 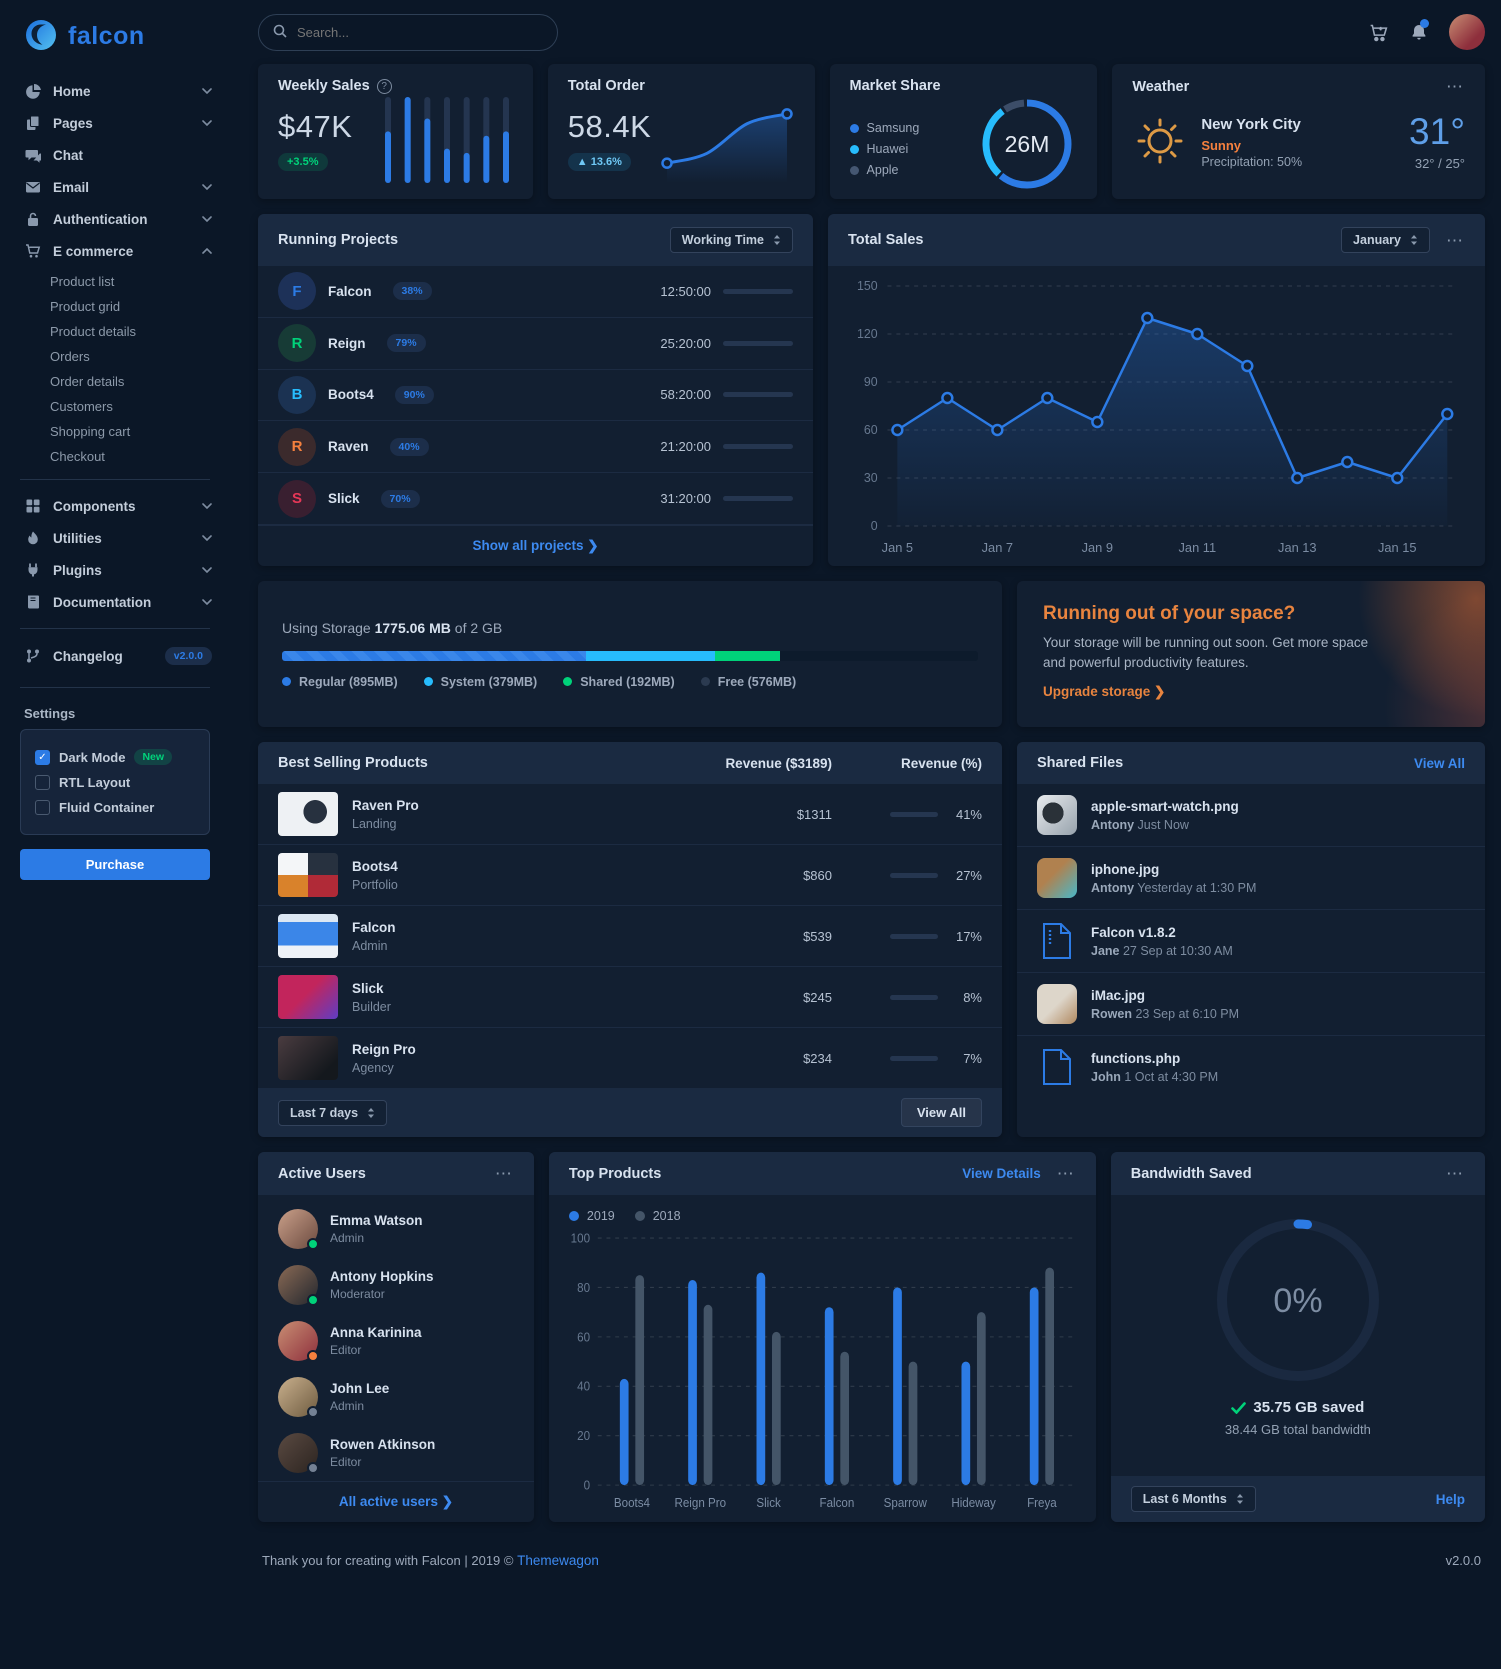 I want to click on sidebar-subitem-shopping-cart: Shopping cart, so click(x=90, y=431).